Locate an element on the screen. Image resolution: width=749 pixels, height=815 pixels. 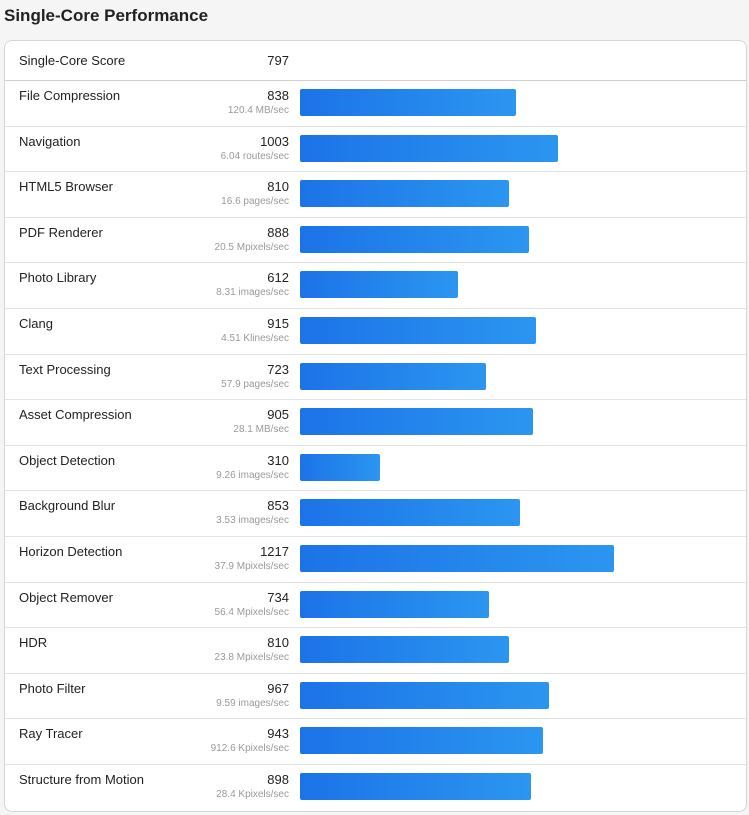
benchmark-row: PDF Renderer 888 20.5 Mpixels/sec is located at coordinates (375, 241).